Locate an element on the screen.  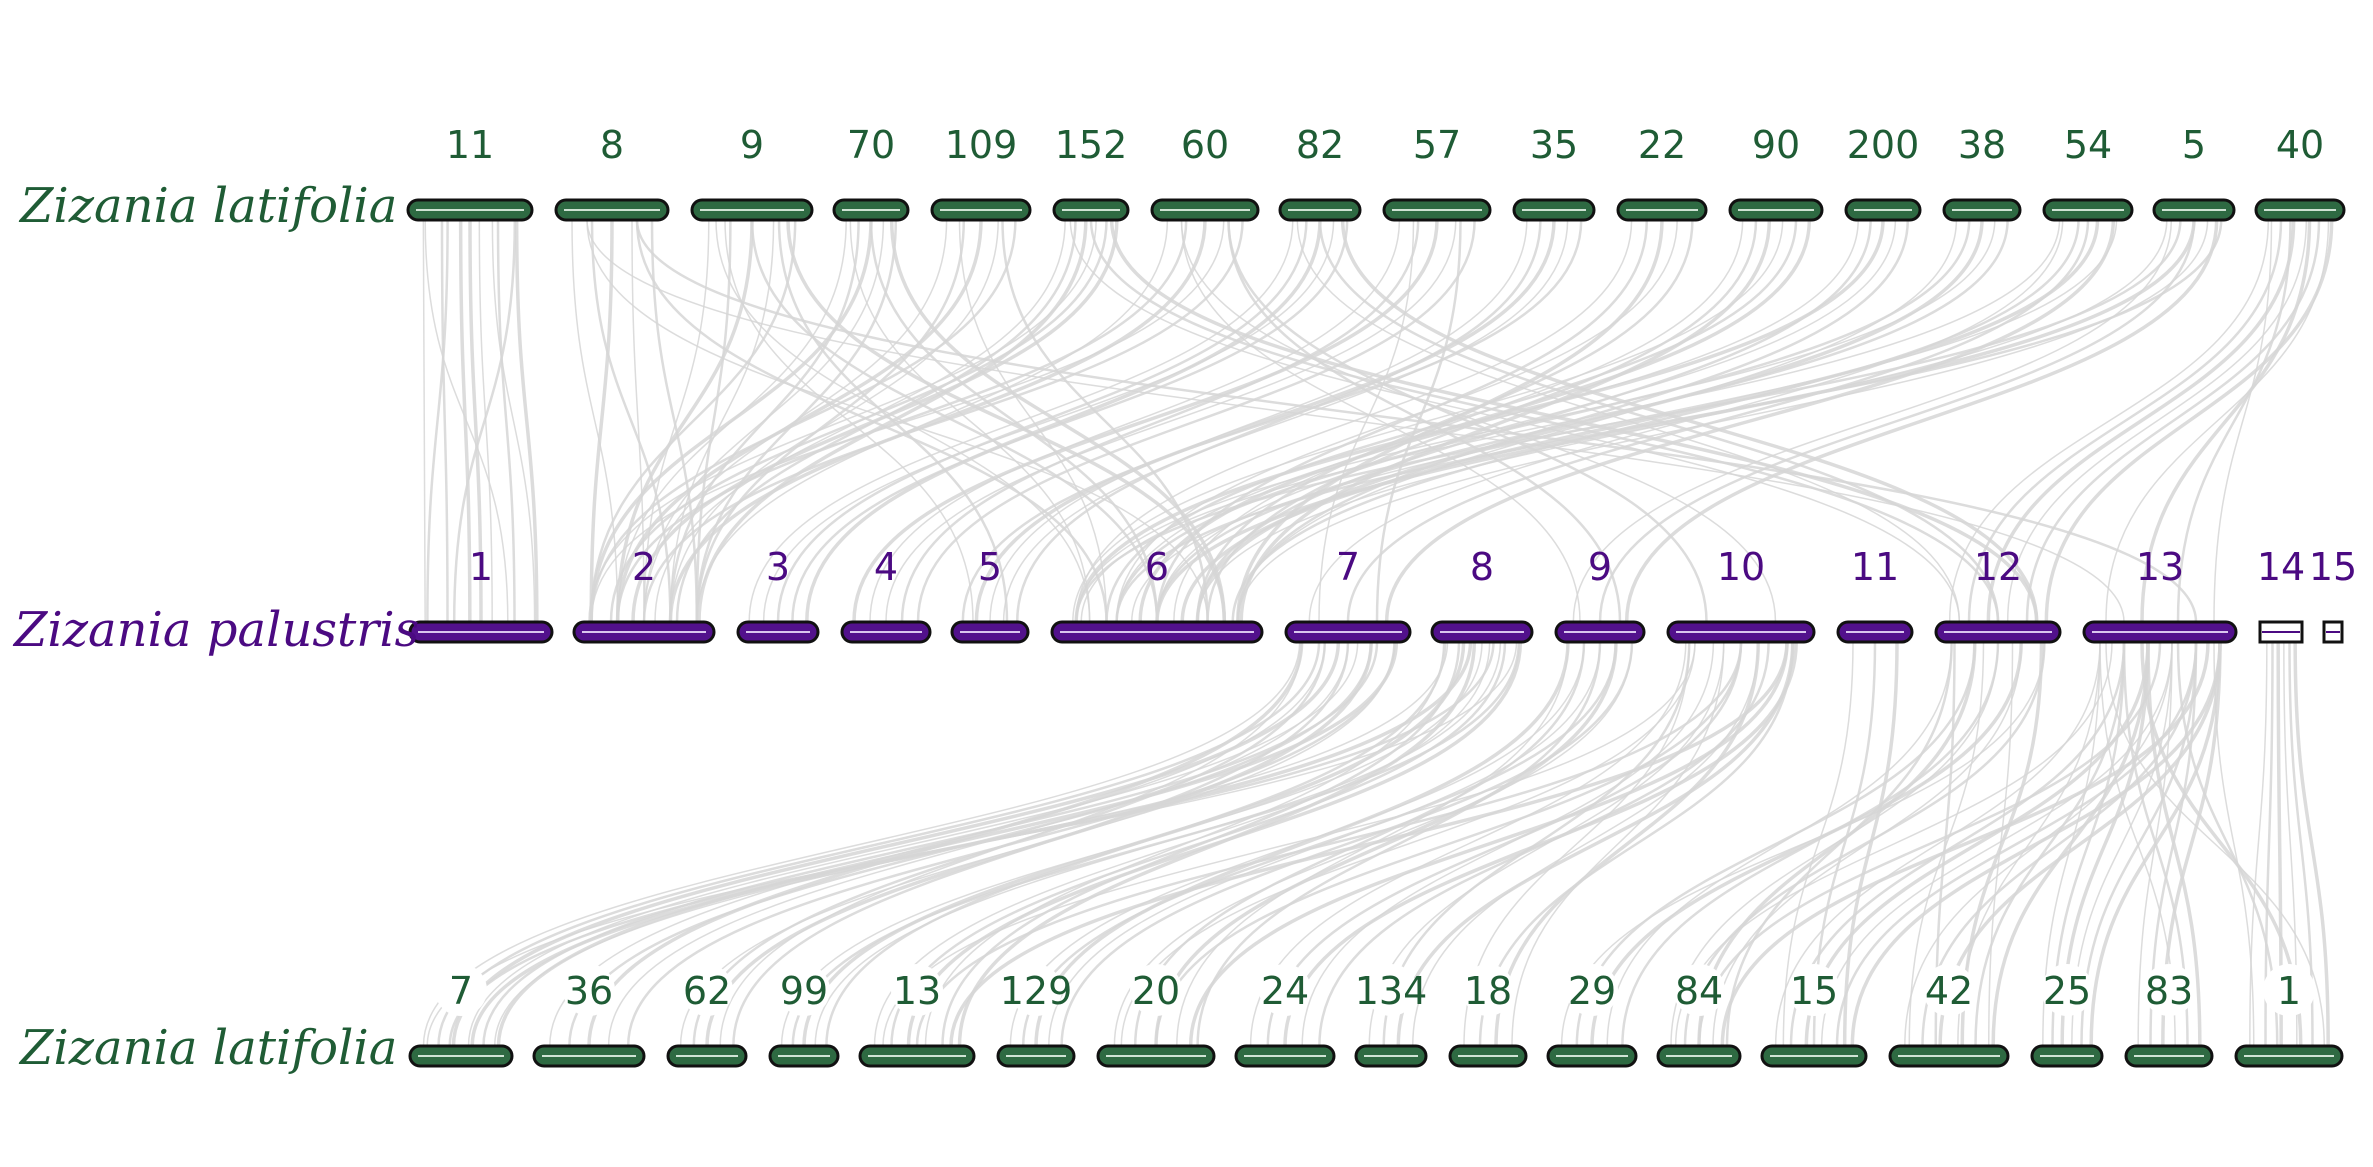
chromosome-label-bottom-20: 20 is located at coordinates (1156, 991).